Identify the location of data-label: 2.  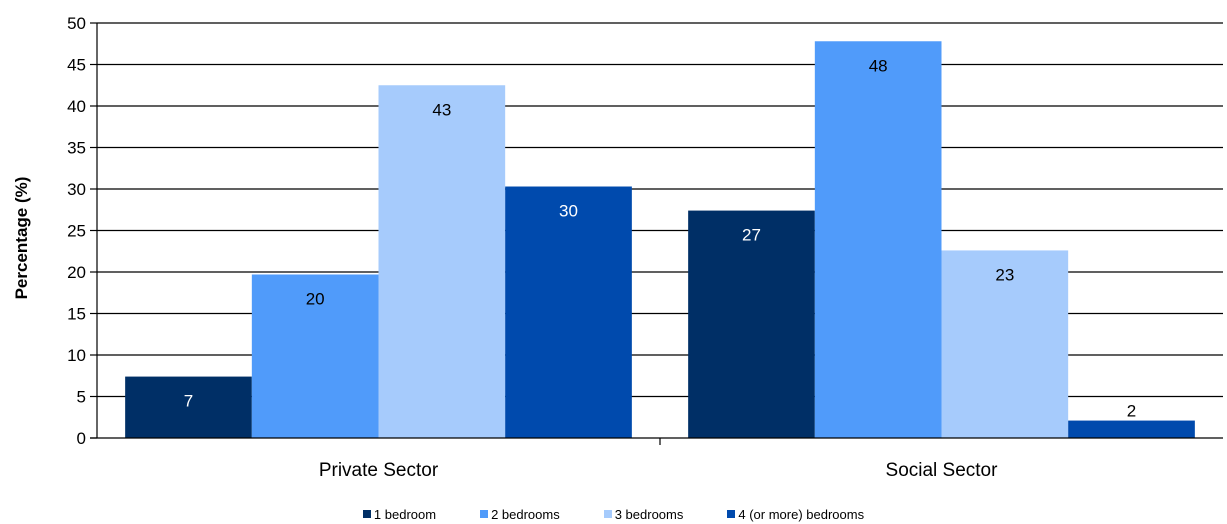
(1131, 411).